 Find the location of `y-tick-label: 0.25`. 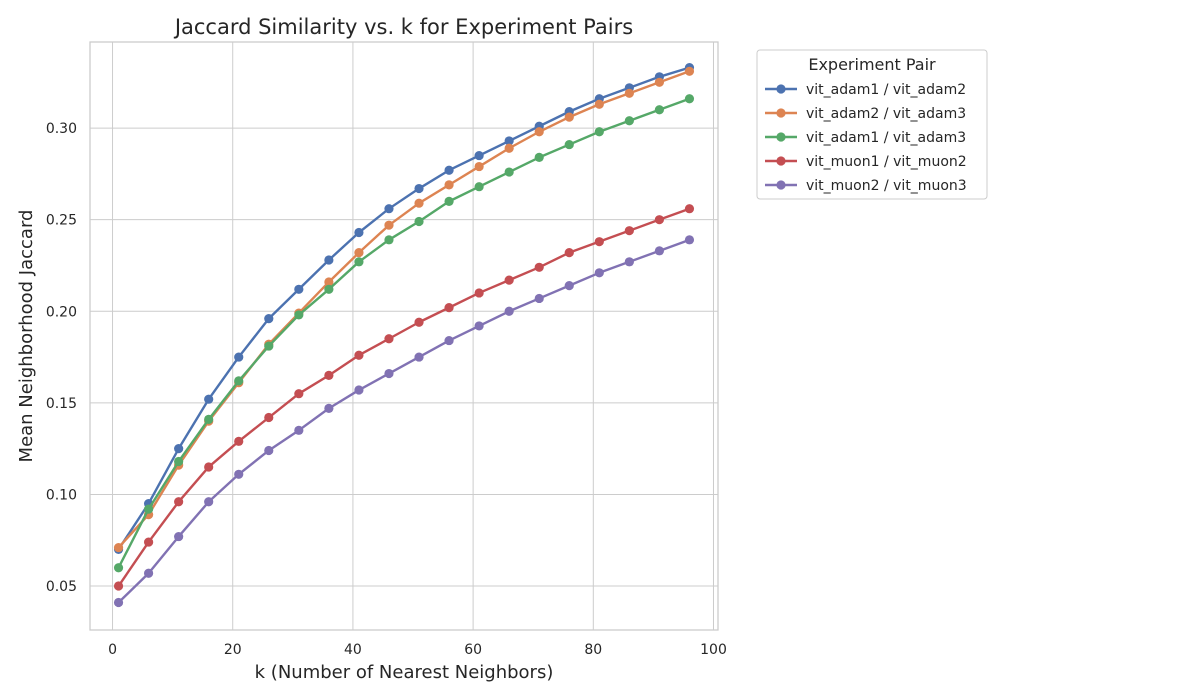

y-tick-label: 0.25 is located at coordinates (61, 221).